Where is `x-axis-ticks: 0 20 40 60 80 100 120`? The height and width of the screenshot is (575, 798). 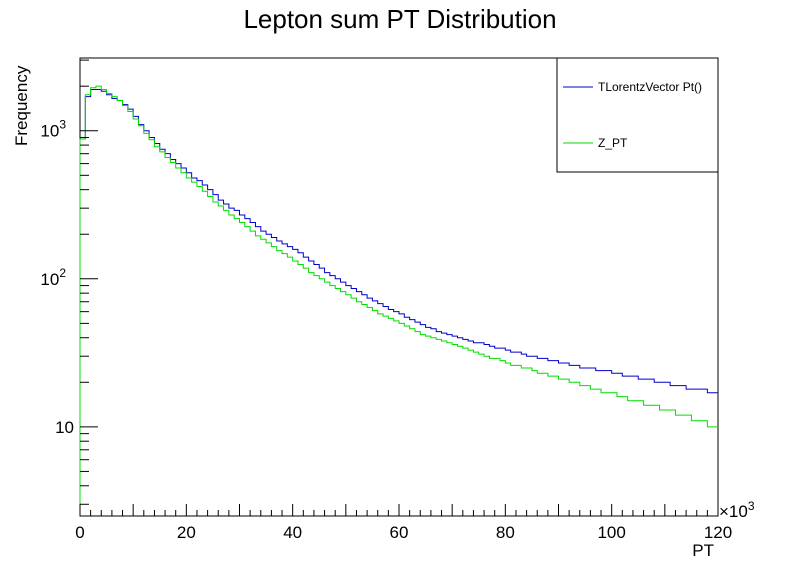
x-axis-ticks: 0 20 40 60 80 100 120 is located at coordinates (403, 523).